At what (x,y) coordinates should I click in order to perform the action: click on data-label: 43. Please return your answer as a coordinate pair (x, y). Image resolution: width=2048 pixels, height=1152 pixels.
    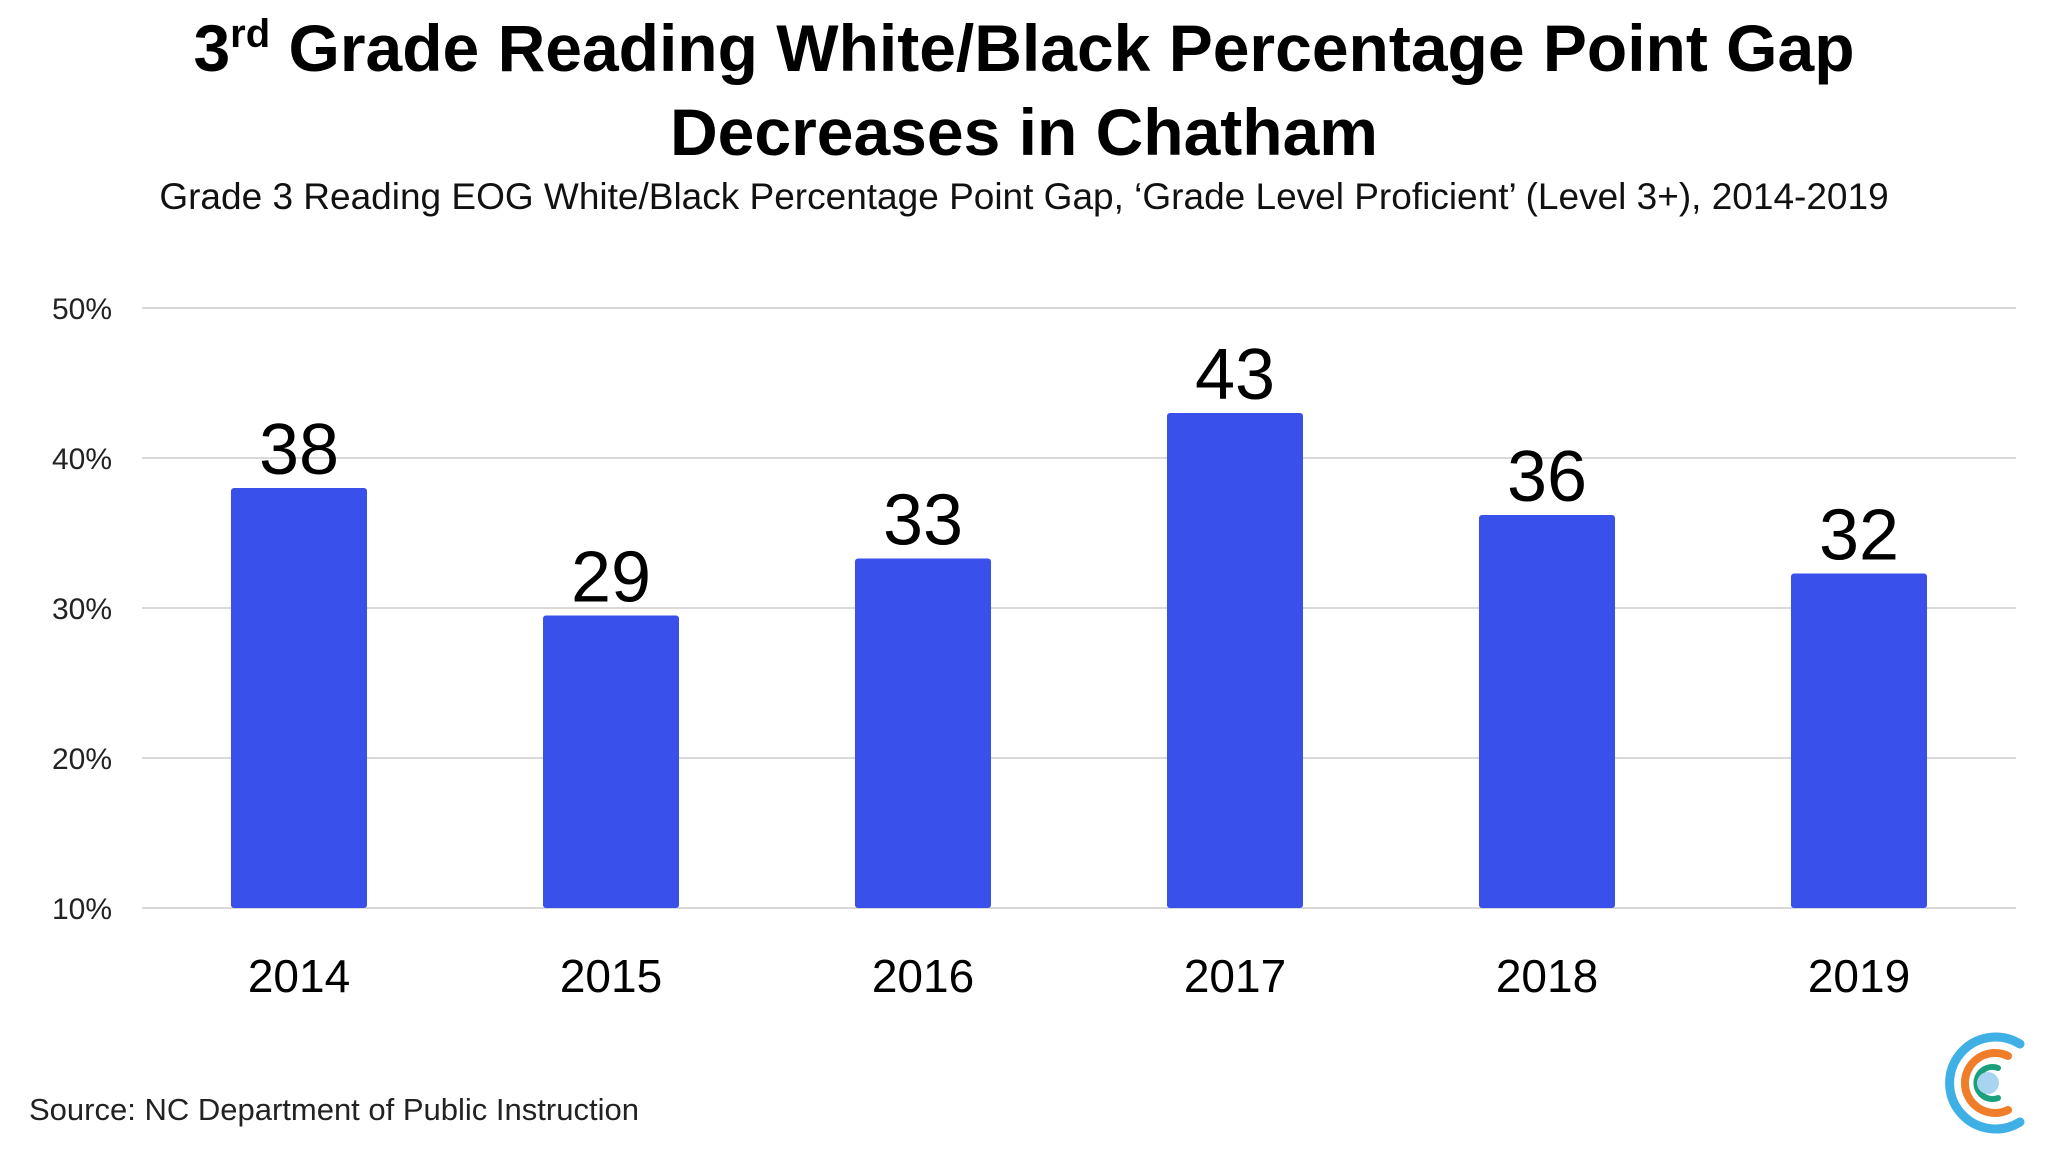
    Looking at the image, I should click on (1235, 375).